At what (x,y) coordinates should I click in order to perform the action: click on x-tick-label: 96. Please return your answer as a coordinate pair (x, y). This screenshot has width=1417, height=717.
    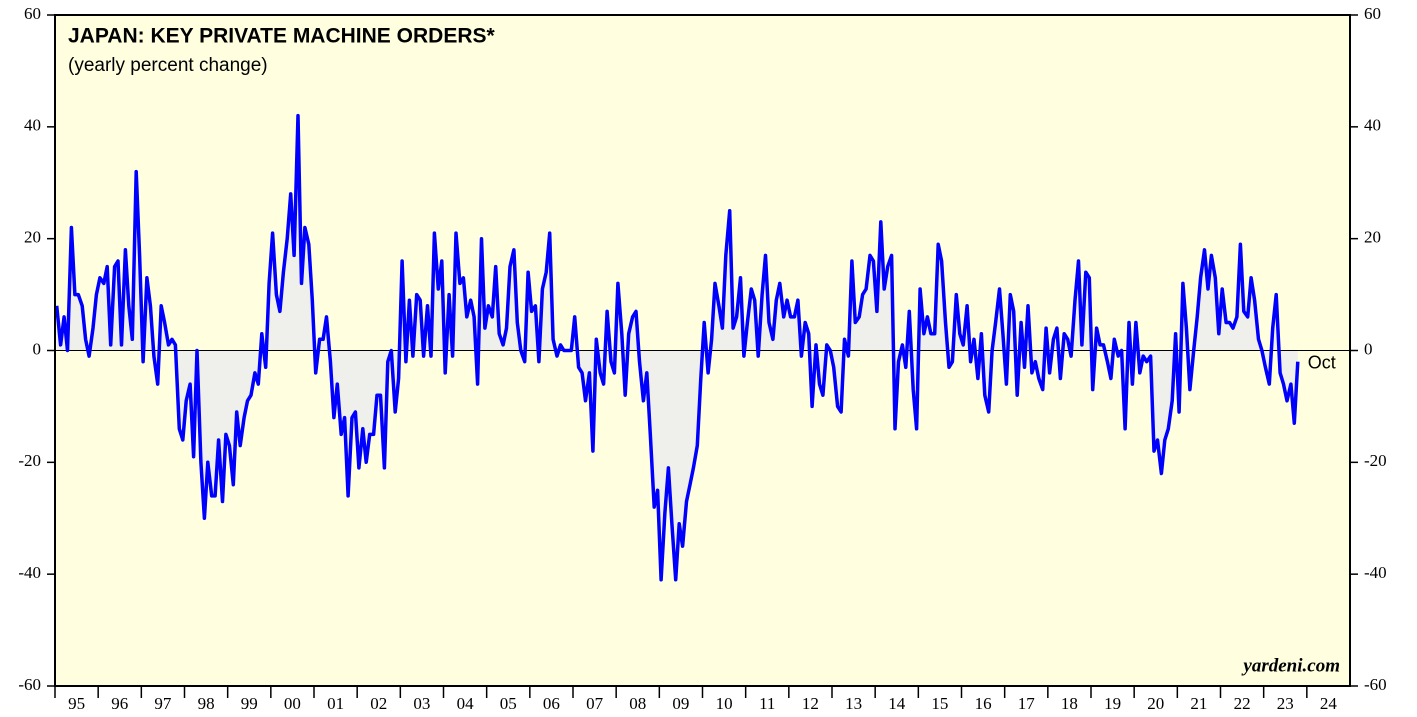
    Looking at the image, I should click on (119, 703).